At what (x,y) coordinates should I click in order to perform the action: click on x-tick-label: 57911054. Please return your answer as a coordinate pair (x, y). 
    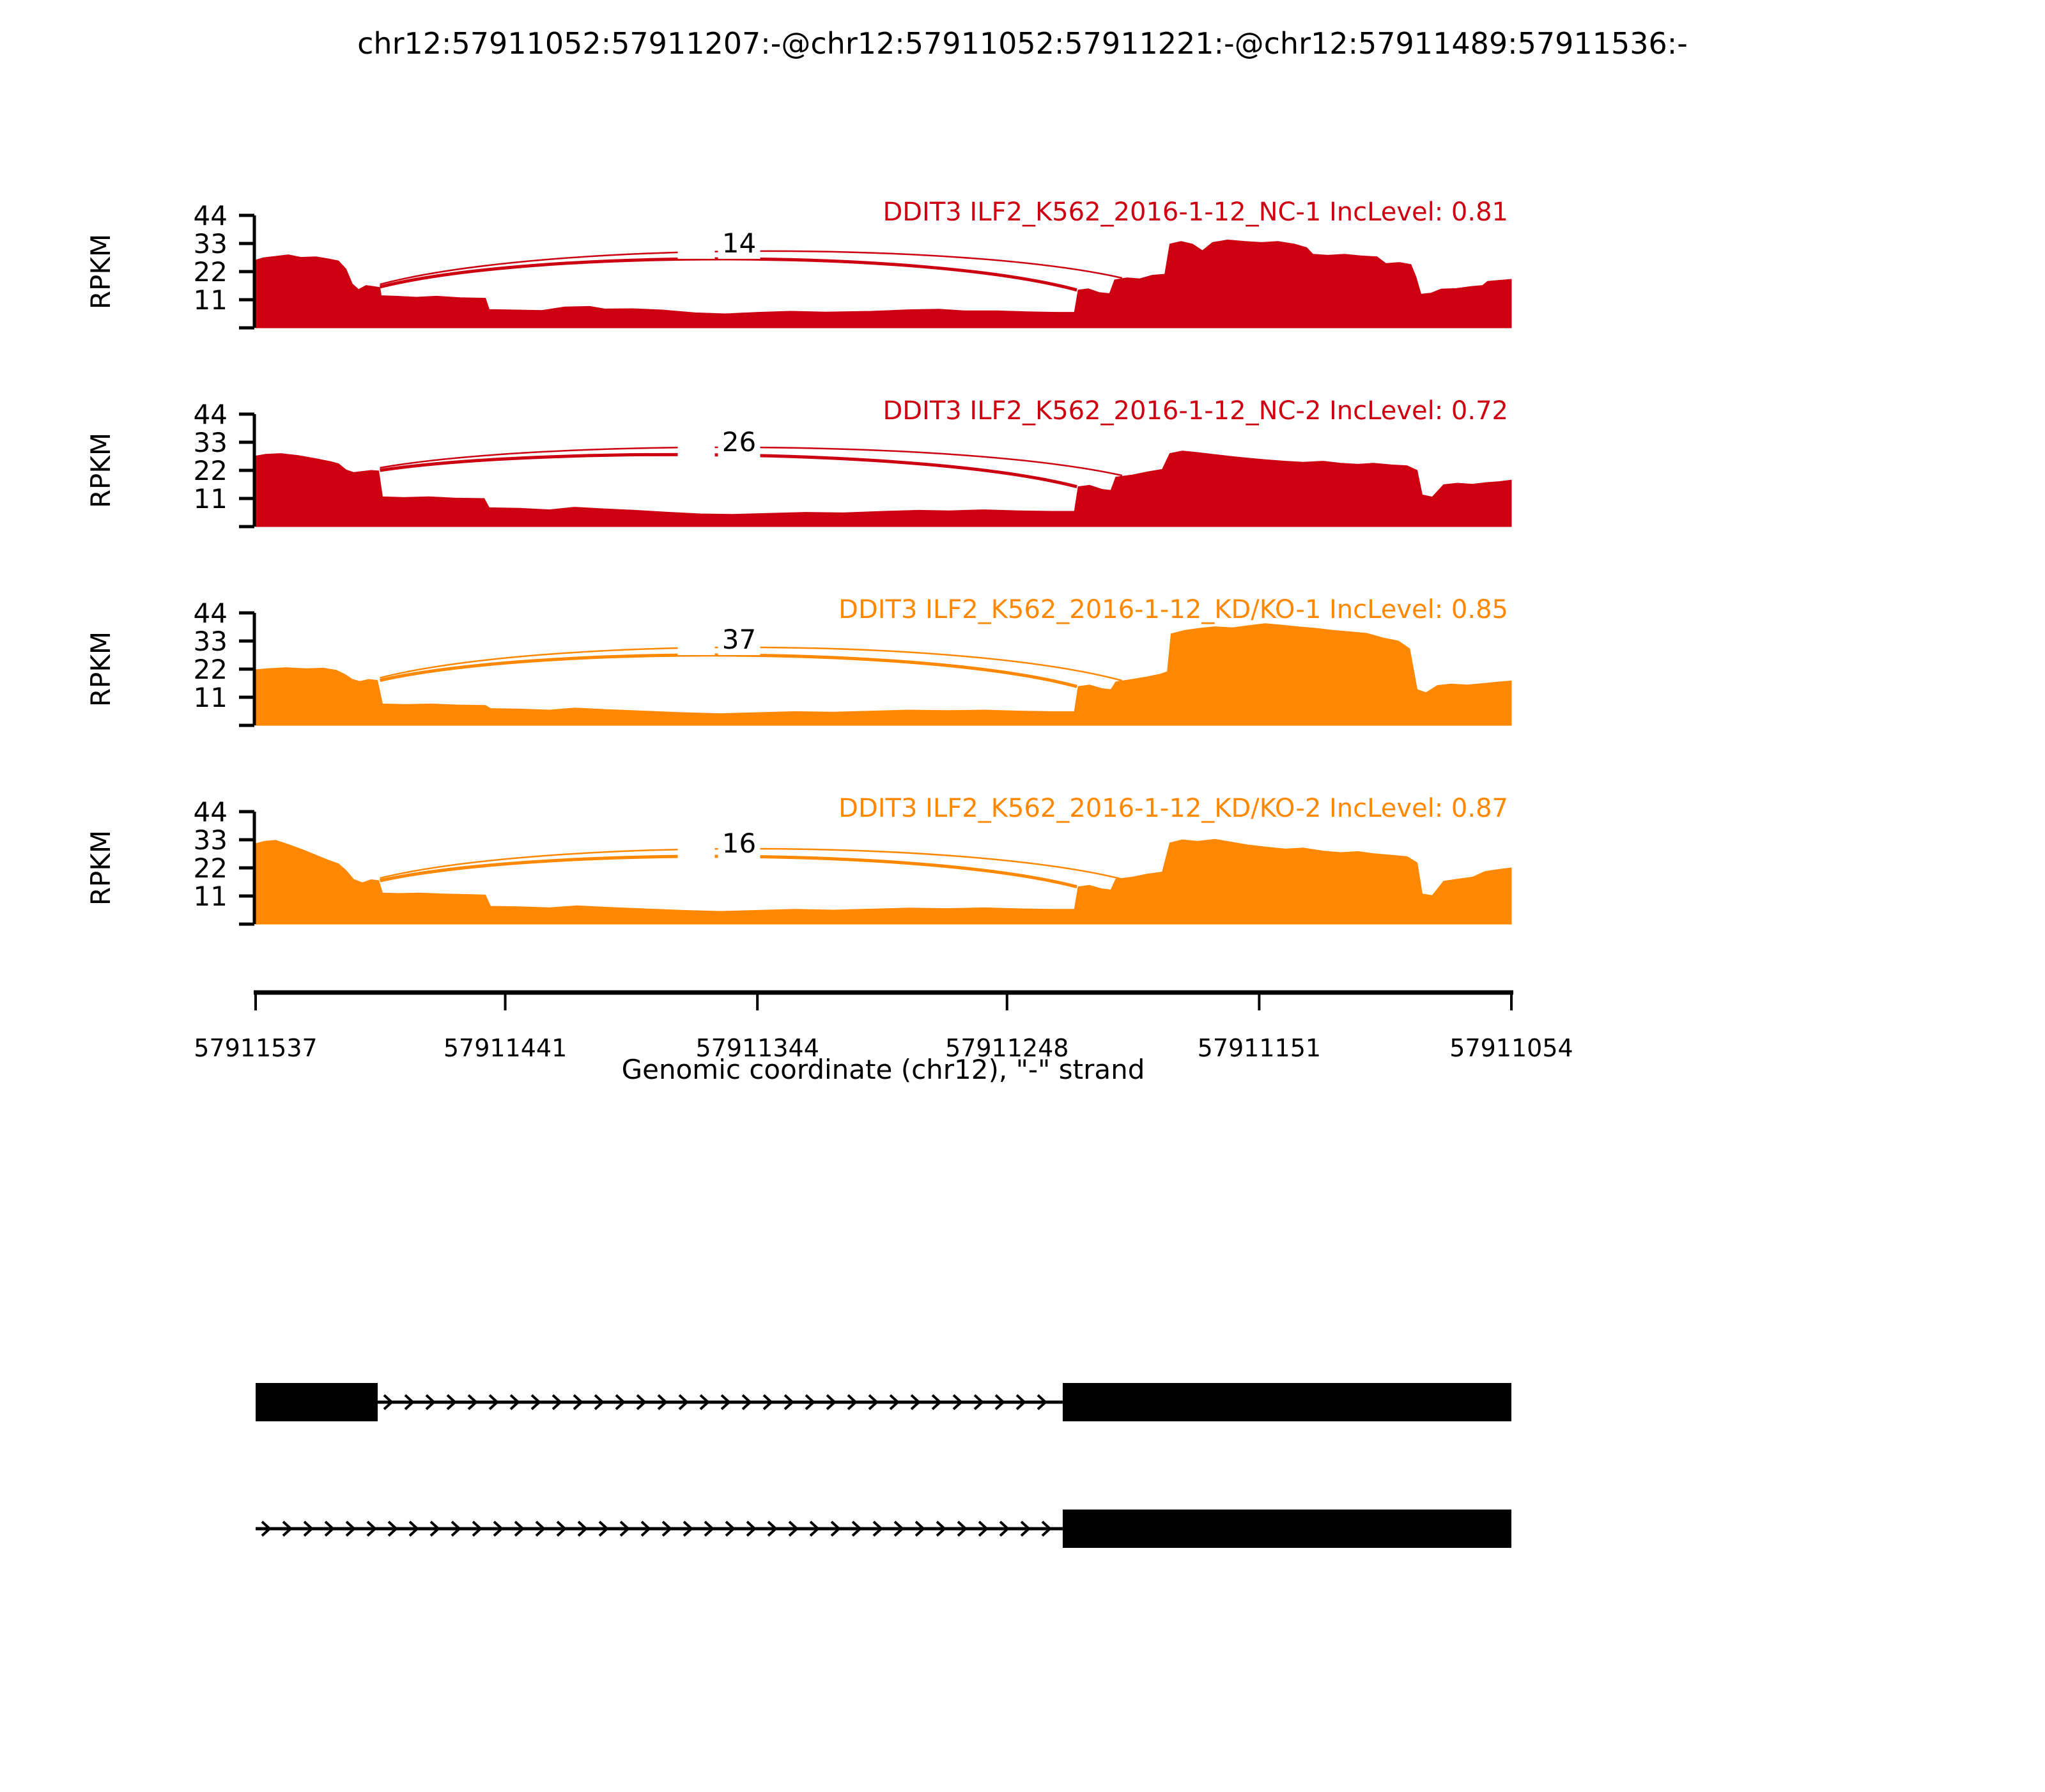
    Looking at the image, I should click on (1511, 1048).